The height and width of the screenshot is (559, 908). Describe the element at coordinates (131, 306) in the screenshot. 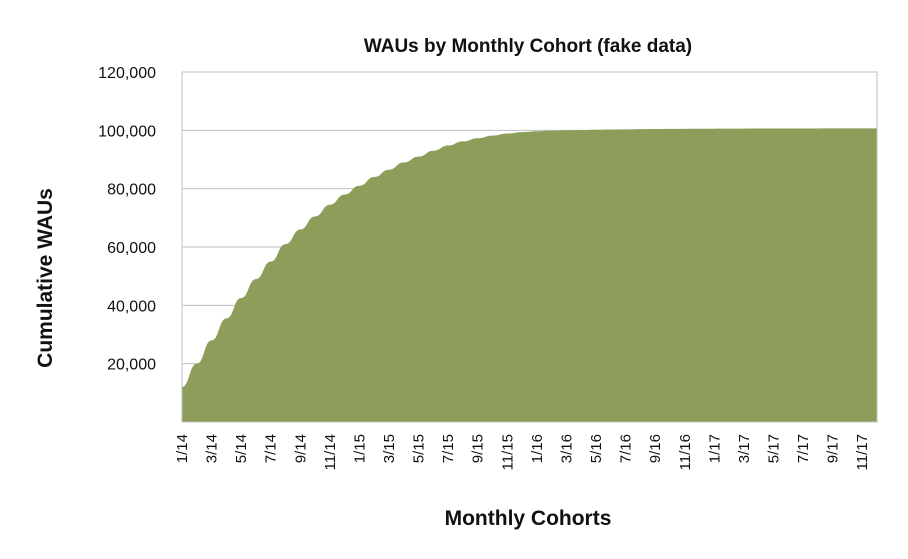

I see `y-tick-label: 40,000` at that location.